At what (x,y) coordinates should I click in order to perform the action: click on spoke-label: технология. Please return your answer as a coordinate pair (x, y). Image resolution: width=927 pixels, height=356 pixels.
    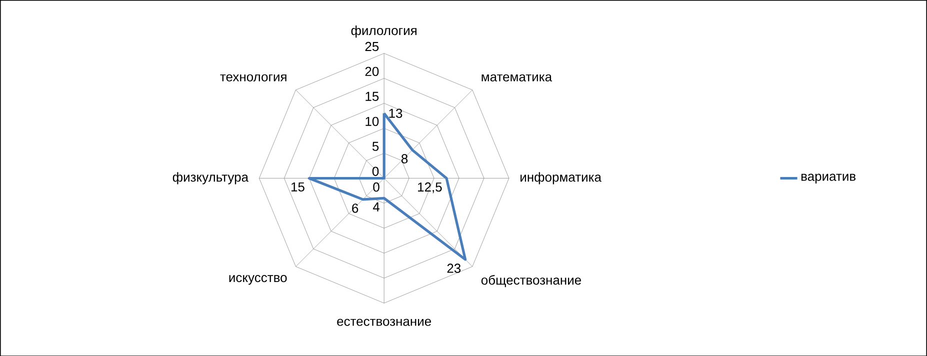
    Looking at the image, I should click on (253, 78).